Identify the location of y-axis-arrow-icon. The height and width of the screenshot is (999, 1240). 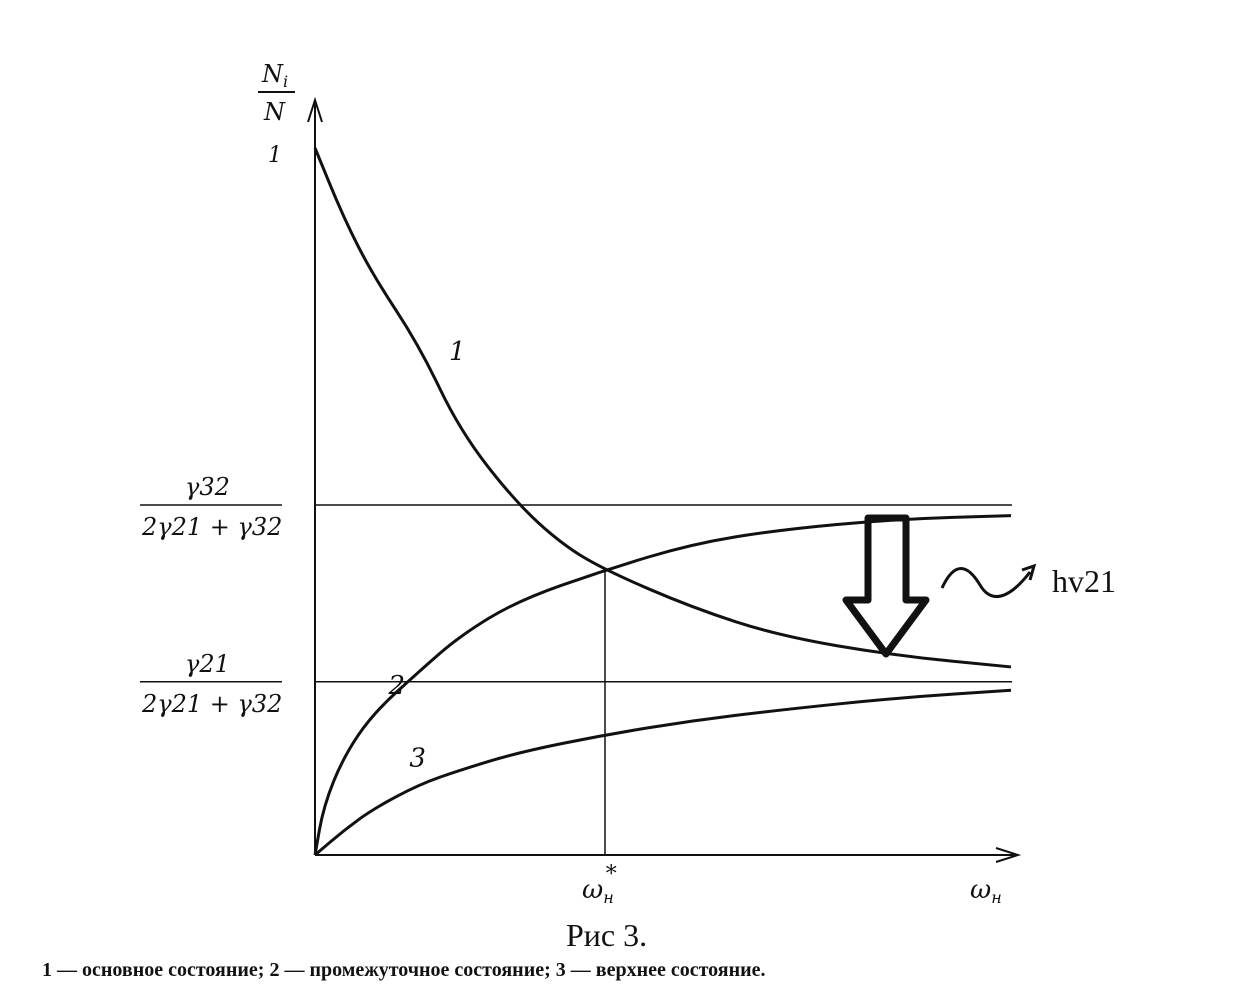
(315, 109).